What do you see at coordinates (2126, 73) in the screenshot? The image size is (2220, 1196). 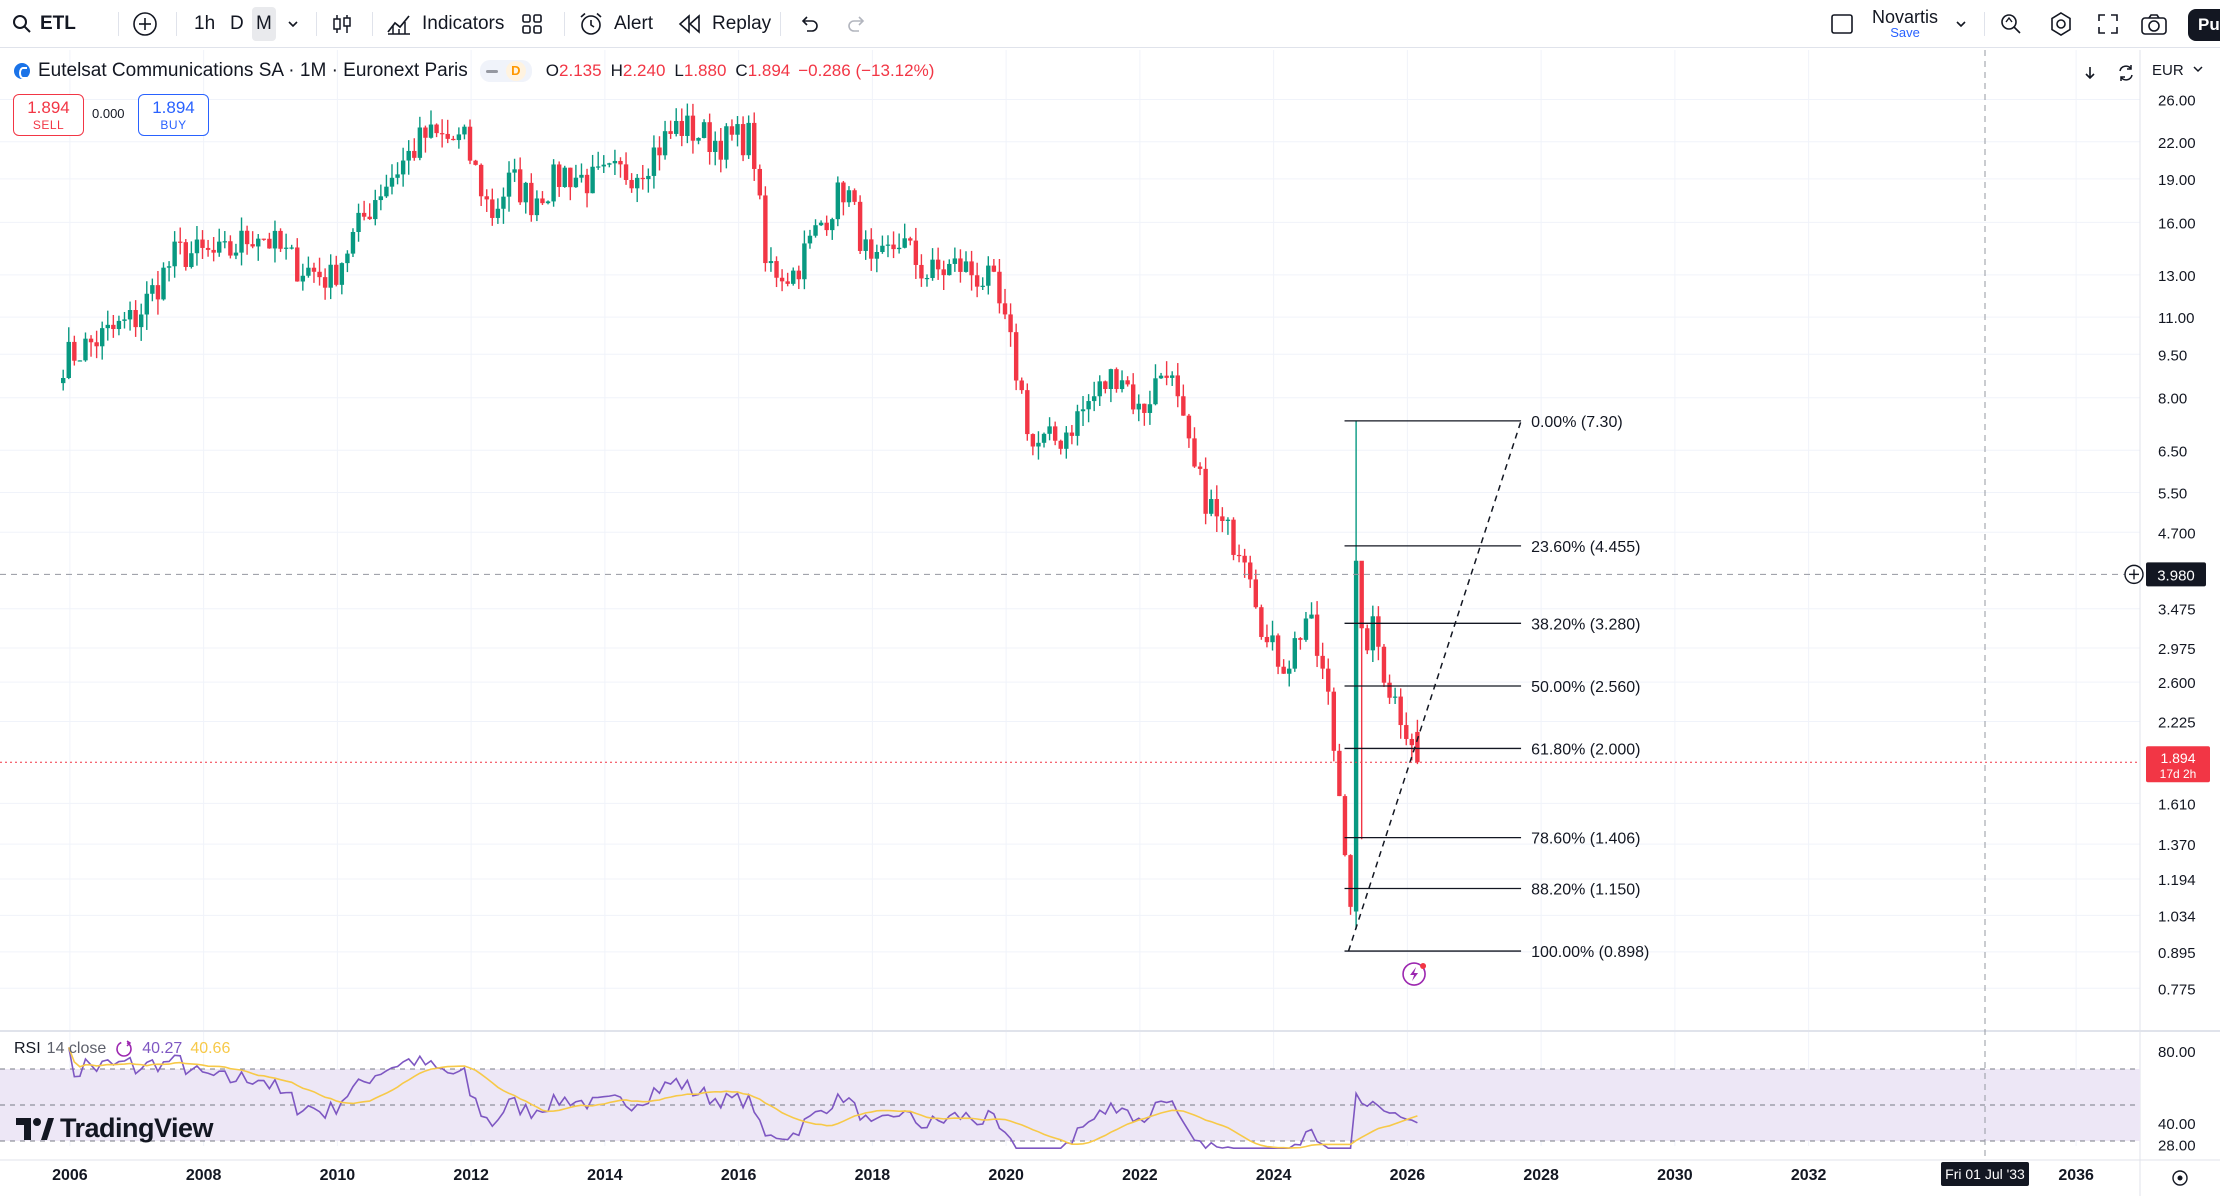 I see `refresh-button` at bounding box center [2126, 73].